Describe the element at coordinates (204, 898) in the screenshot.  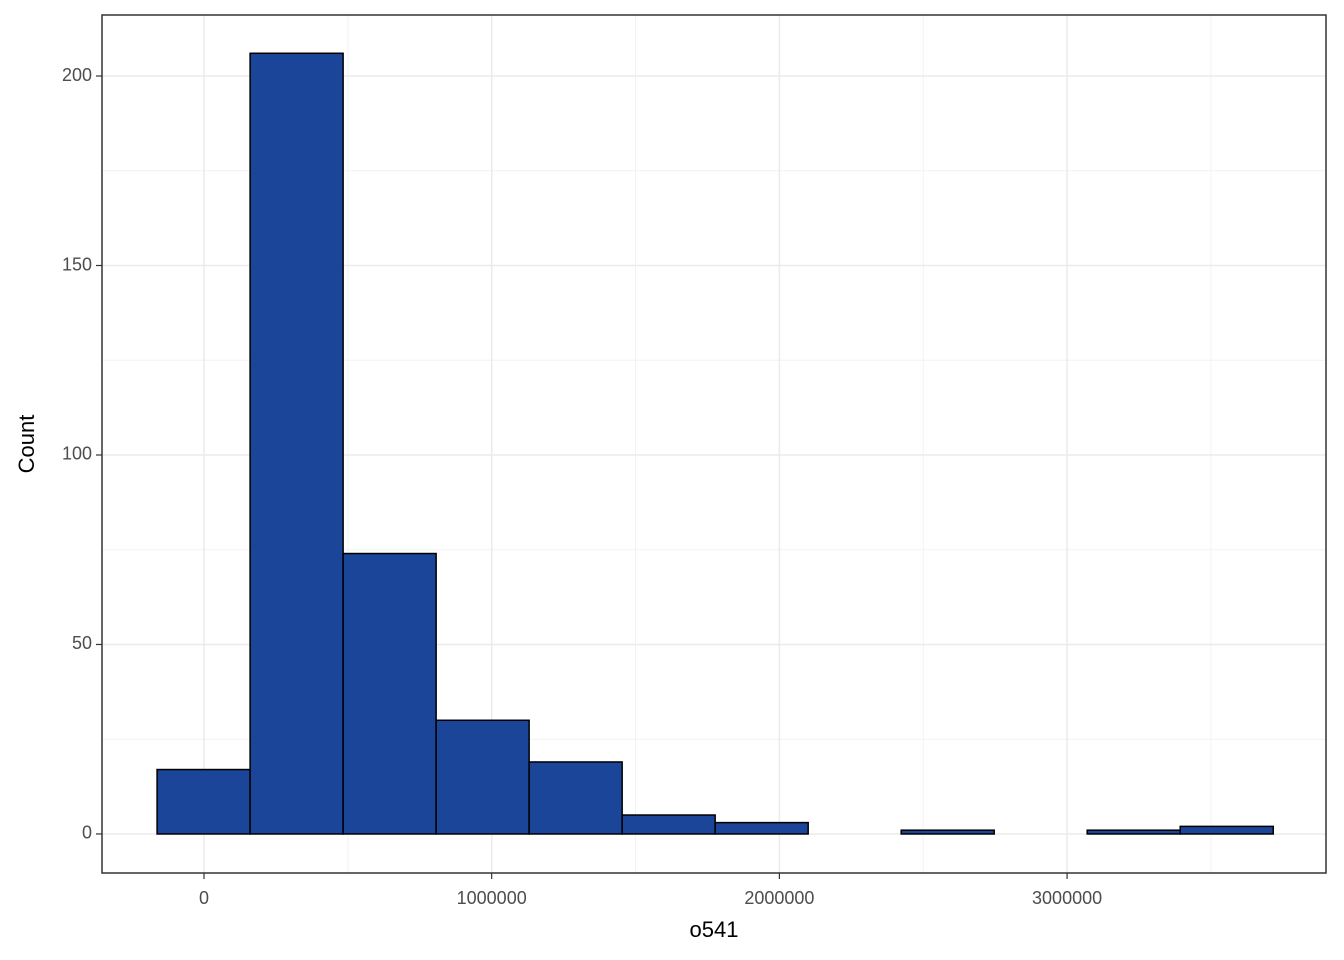
I see `x-tick-label: 0` at that location.